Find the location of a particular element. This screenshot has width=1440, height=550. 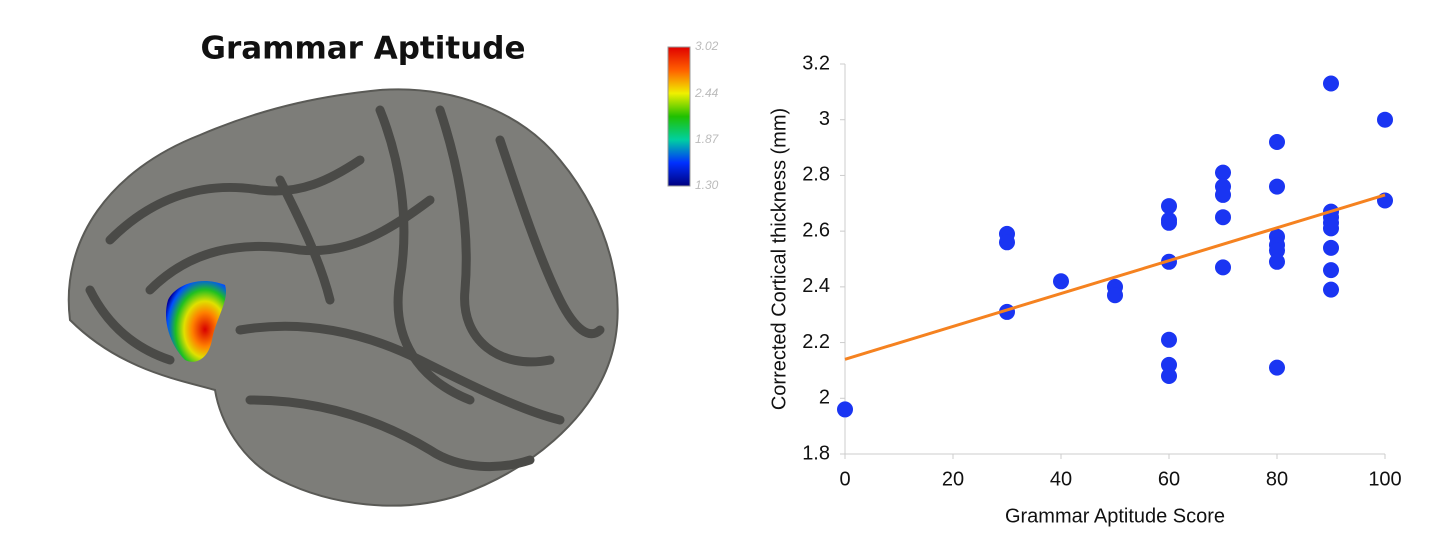

y-tick-label: 2.8 is located at coordinates (816, 175).